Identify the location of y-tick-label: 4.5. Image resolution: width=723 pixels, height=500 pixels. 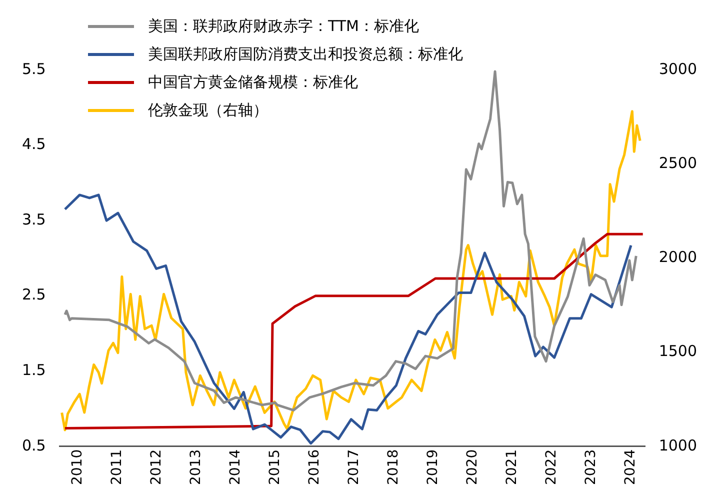
(34, 144).